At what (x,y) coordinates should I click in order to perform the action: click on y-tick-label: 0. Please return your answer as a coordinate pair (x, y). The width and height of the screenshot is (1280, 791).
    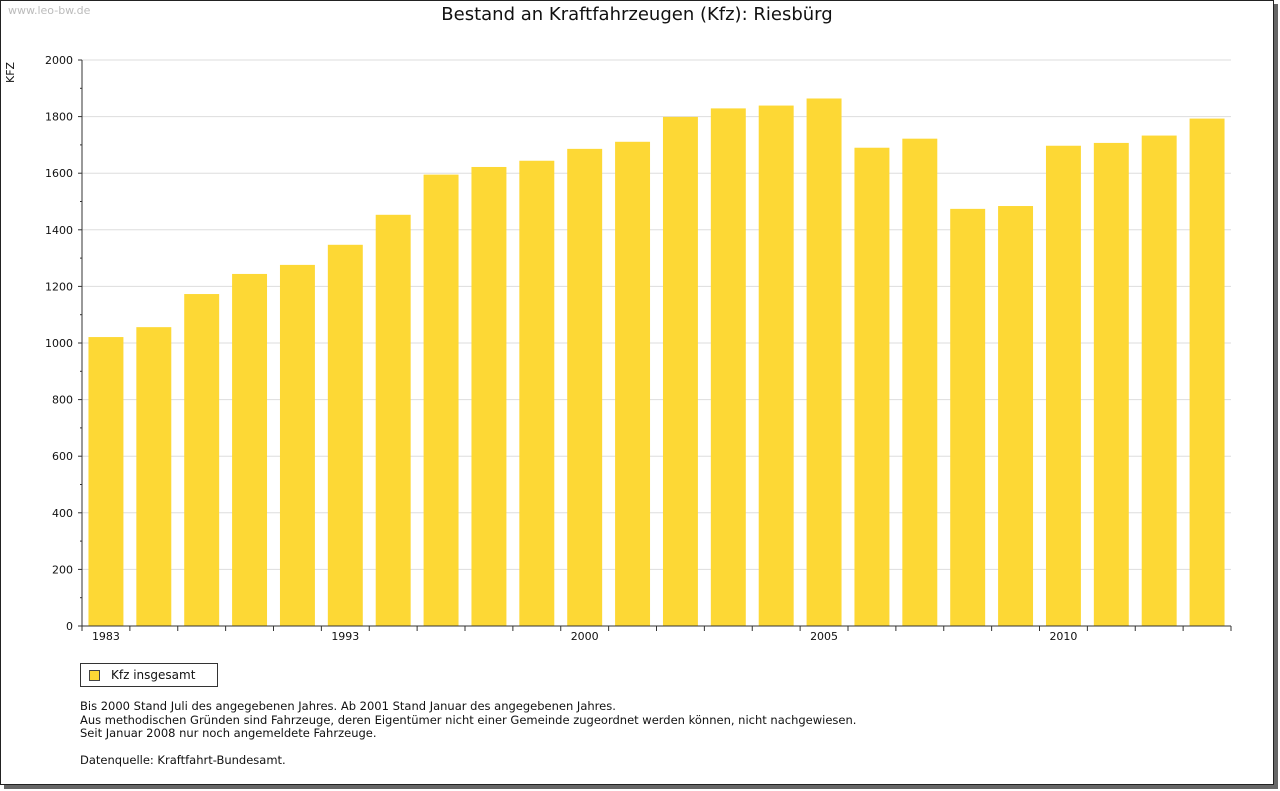
    Looking at the image, I should click on (69, 626).